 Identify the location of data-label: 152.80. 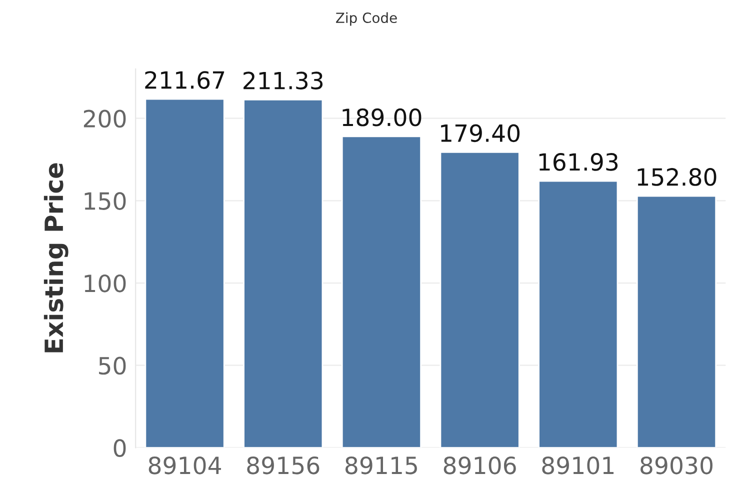
(677, 177).